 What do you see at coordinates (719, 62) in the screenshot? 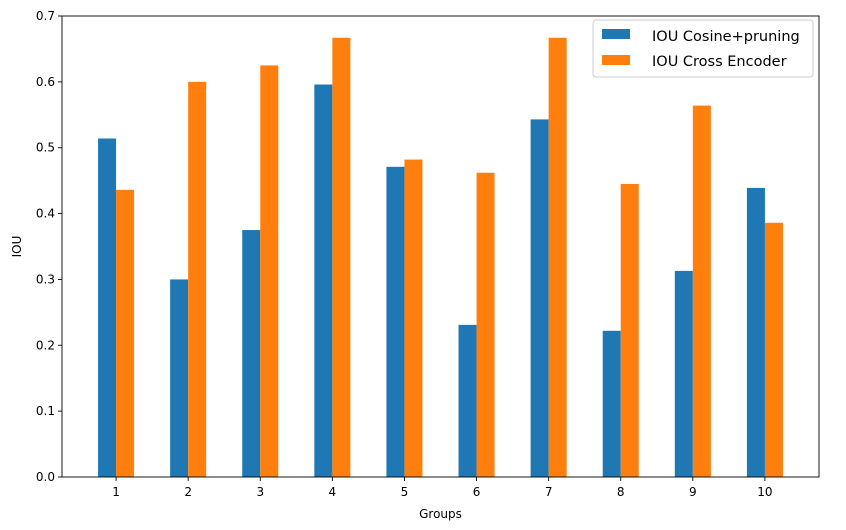
I see `legend-label-cross-encoder: IOU Cross Encoder` at bounding box center [719, 62].